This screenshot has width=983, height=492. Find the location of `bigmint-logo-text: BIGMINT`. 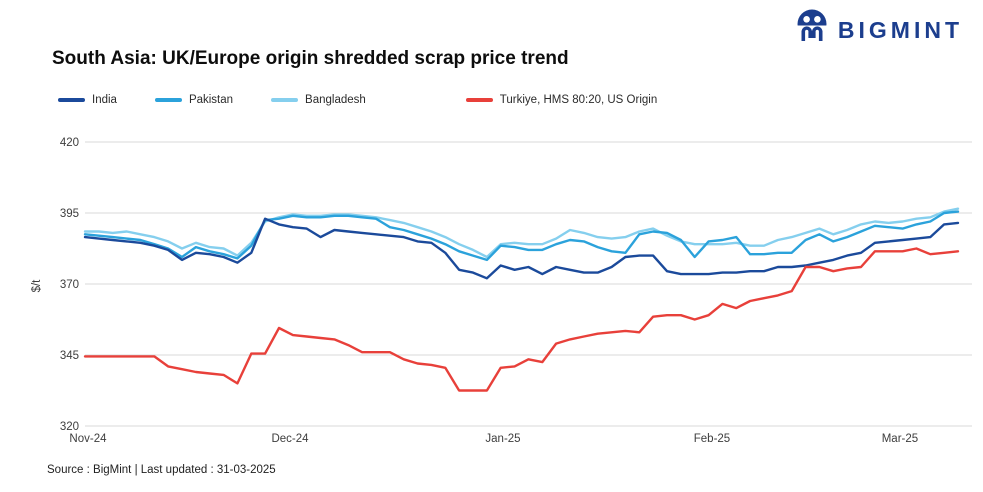

bigmint-logo-text: BIGMINT is located at coordinates (900, 30).